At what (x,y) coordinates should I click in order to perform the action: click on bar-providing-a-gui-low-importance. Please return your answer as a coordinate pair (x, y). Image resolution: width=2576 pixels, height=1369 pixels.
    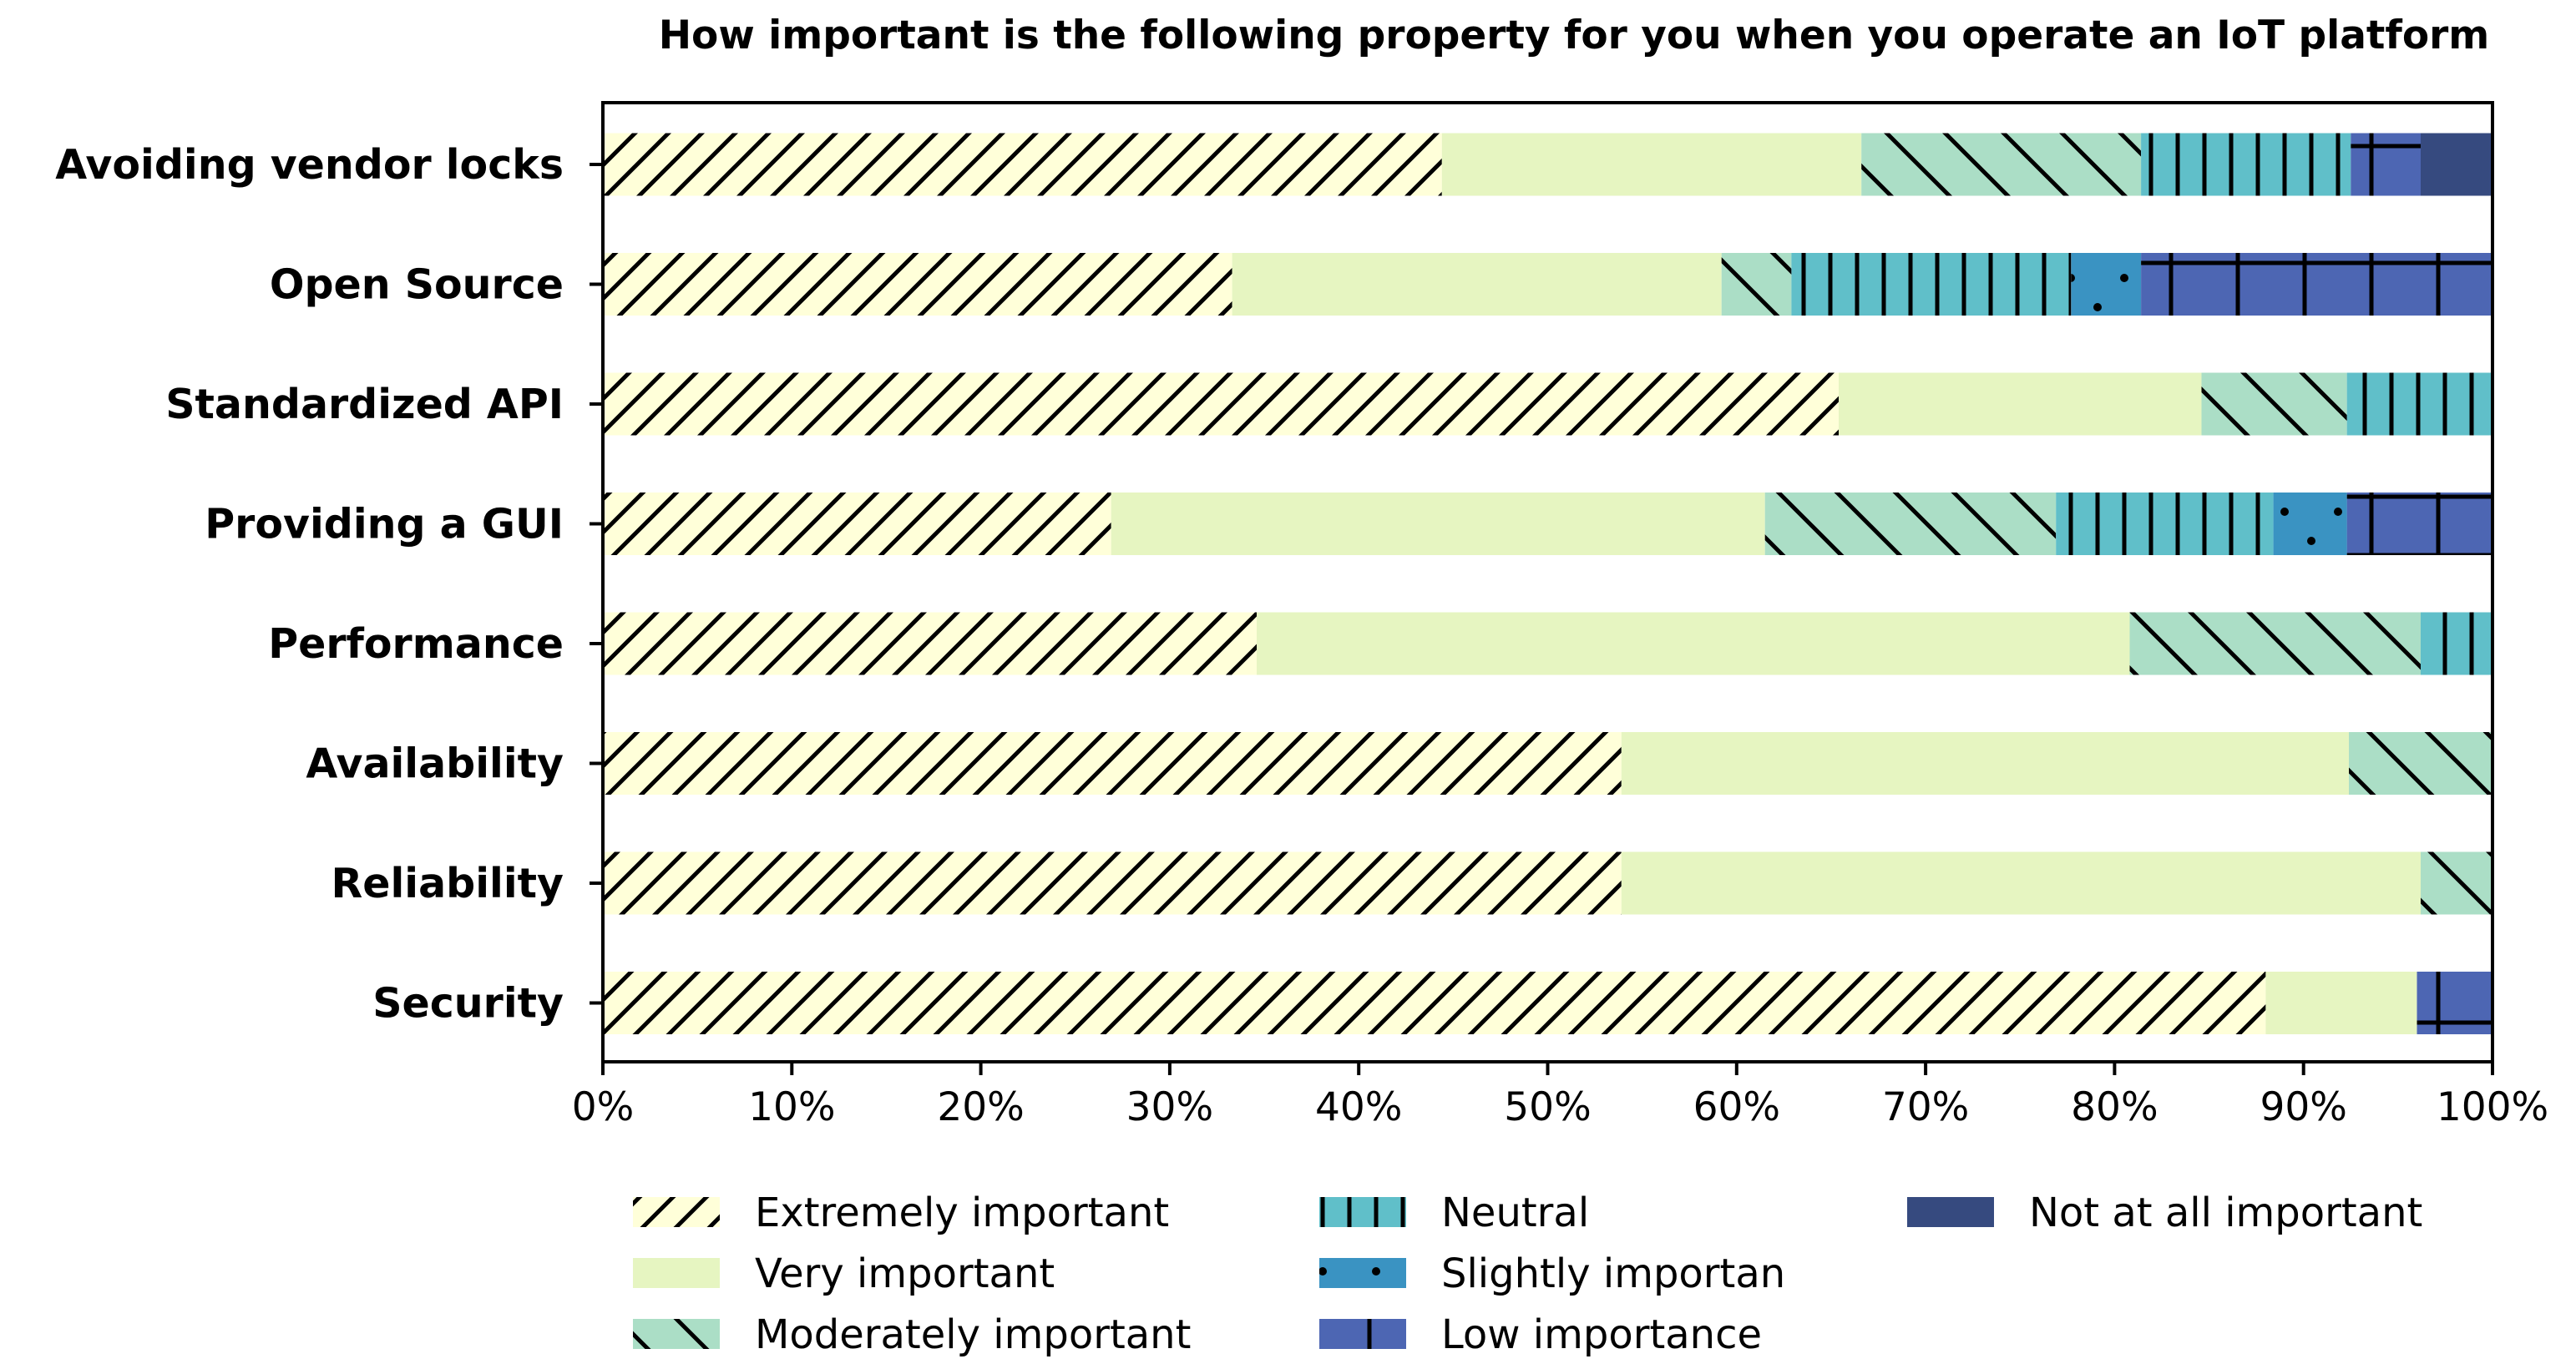
    Looking at the image, I should click on (2419, 524).